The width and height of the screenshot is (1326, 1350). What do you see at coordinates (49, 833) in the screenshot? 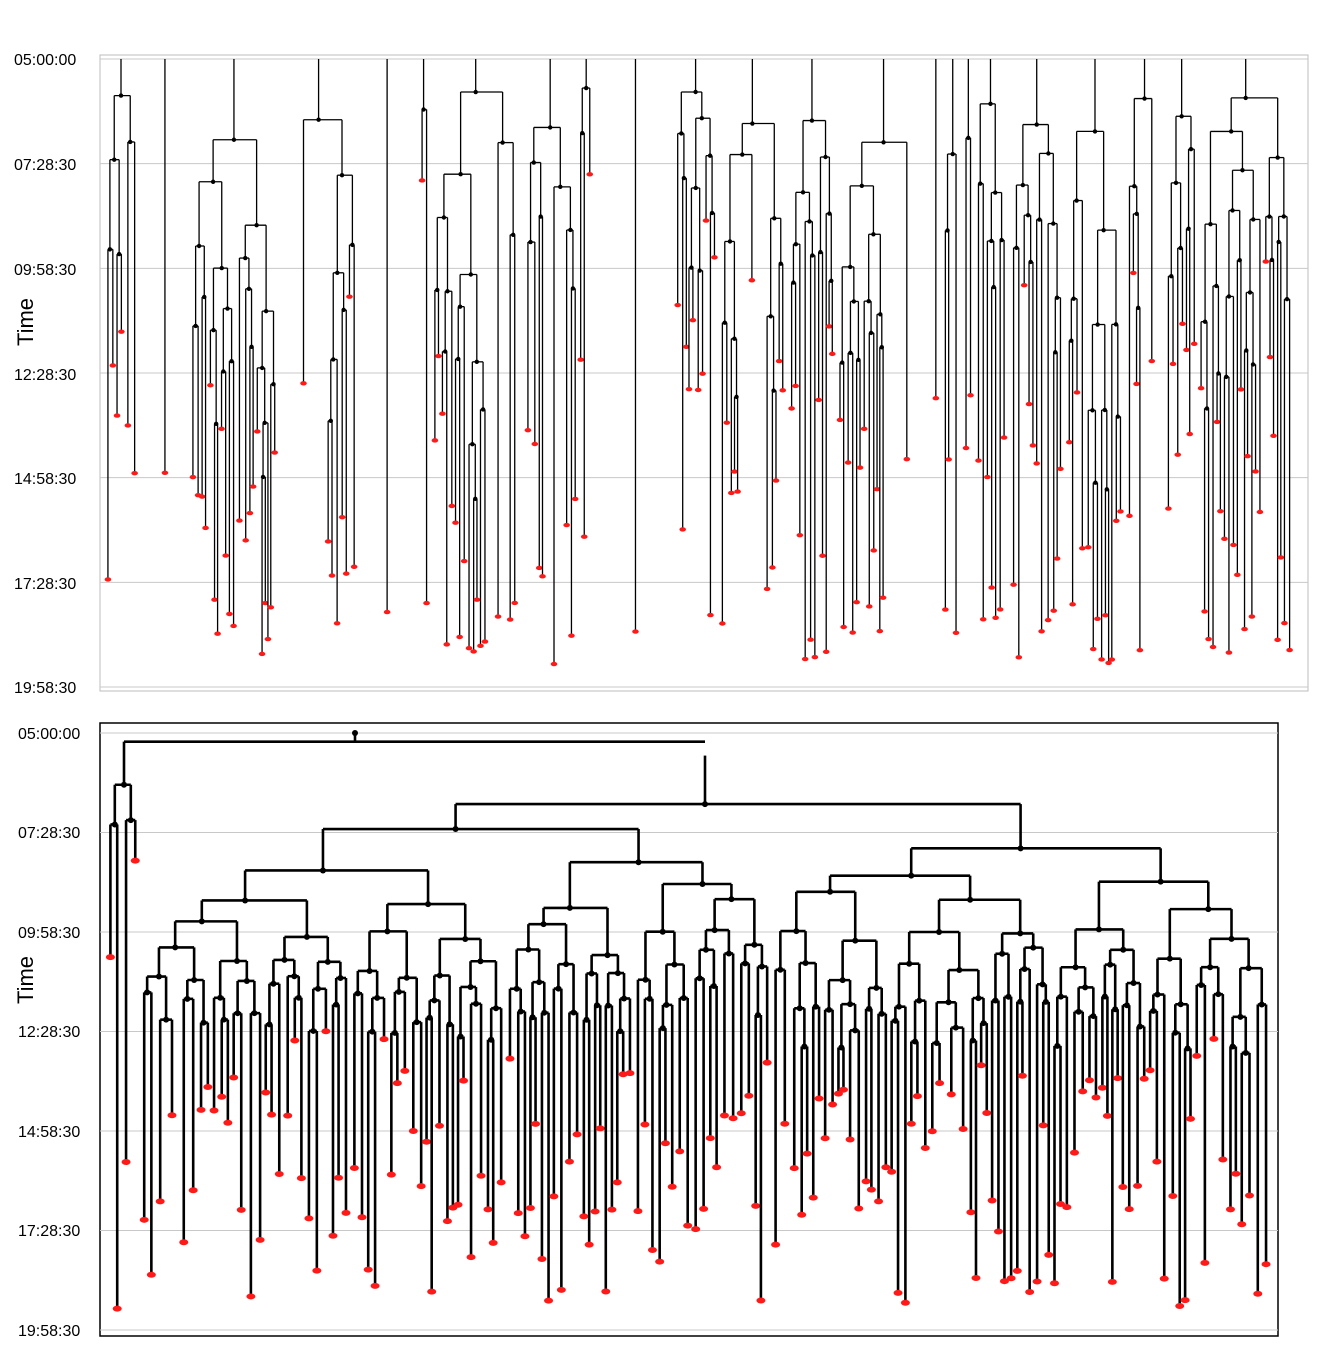
I see `bottom-y-tick-label: 07:28:30` at bounding box center [49, 833].